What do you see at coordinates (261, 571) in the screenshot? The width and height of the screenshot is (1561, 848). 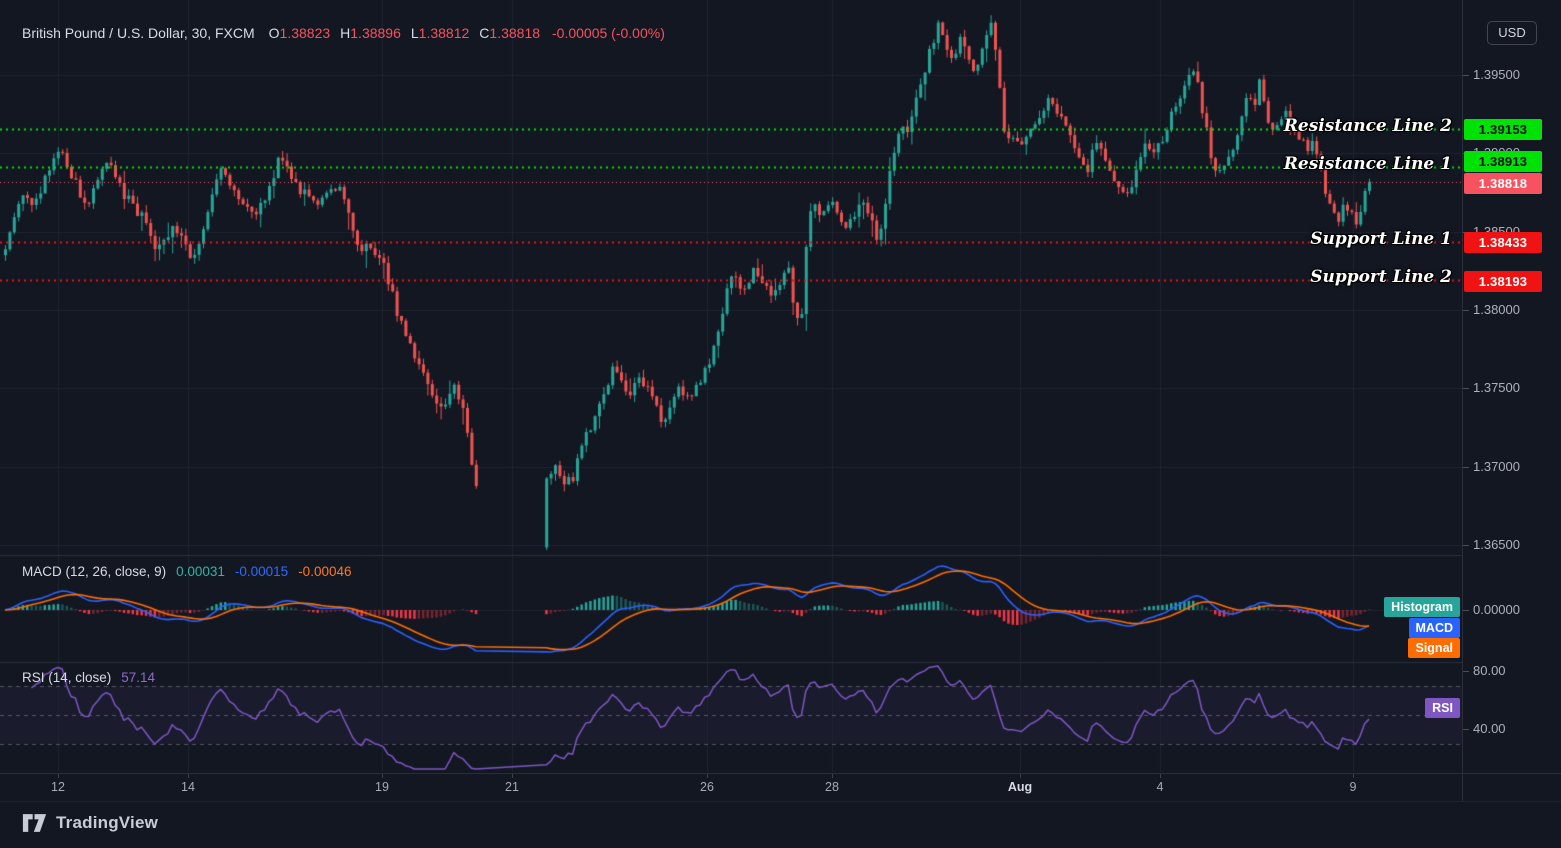 I see `macd-line-value: -0.00015` at bounding box center [261, 571].